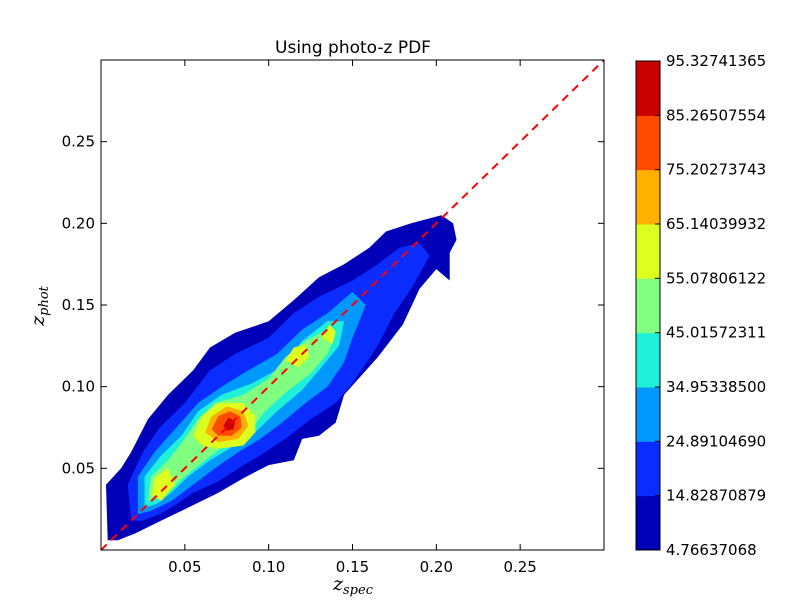 Image resolution: width=812 pixels, height=612 pixels. Describe the element at coordinates (716, 170) in the screenshot. I see `colorbar-level-label: 75.20273743` at that location.